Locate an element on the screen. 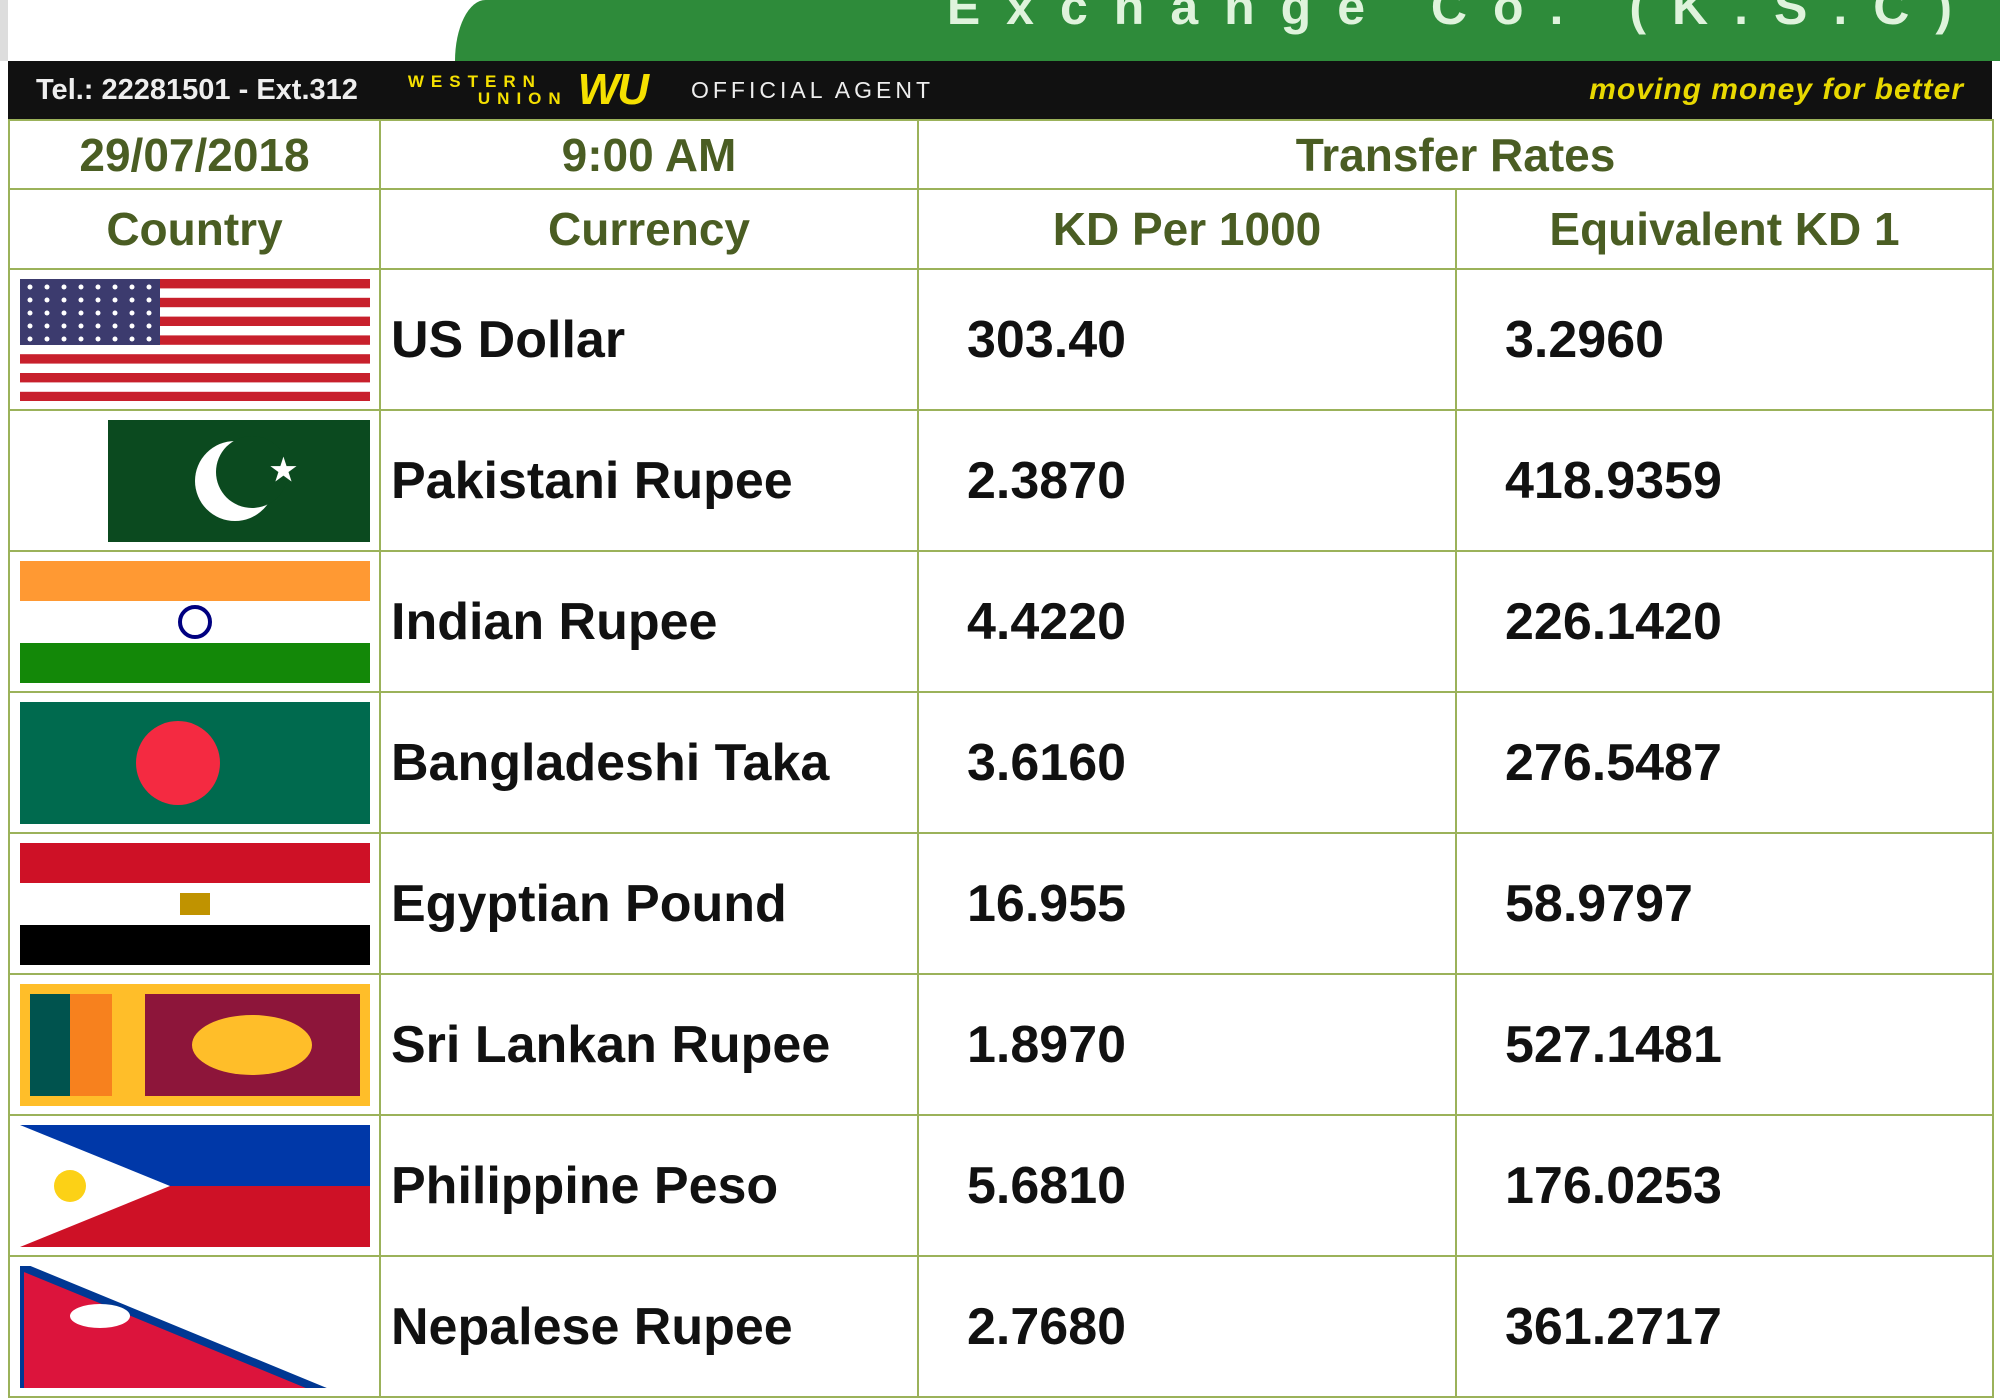 This screenshot has width=2000, height=1398. kd-per-1000-value: 16.955 is located at coordinates (1187, 903).